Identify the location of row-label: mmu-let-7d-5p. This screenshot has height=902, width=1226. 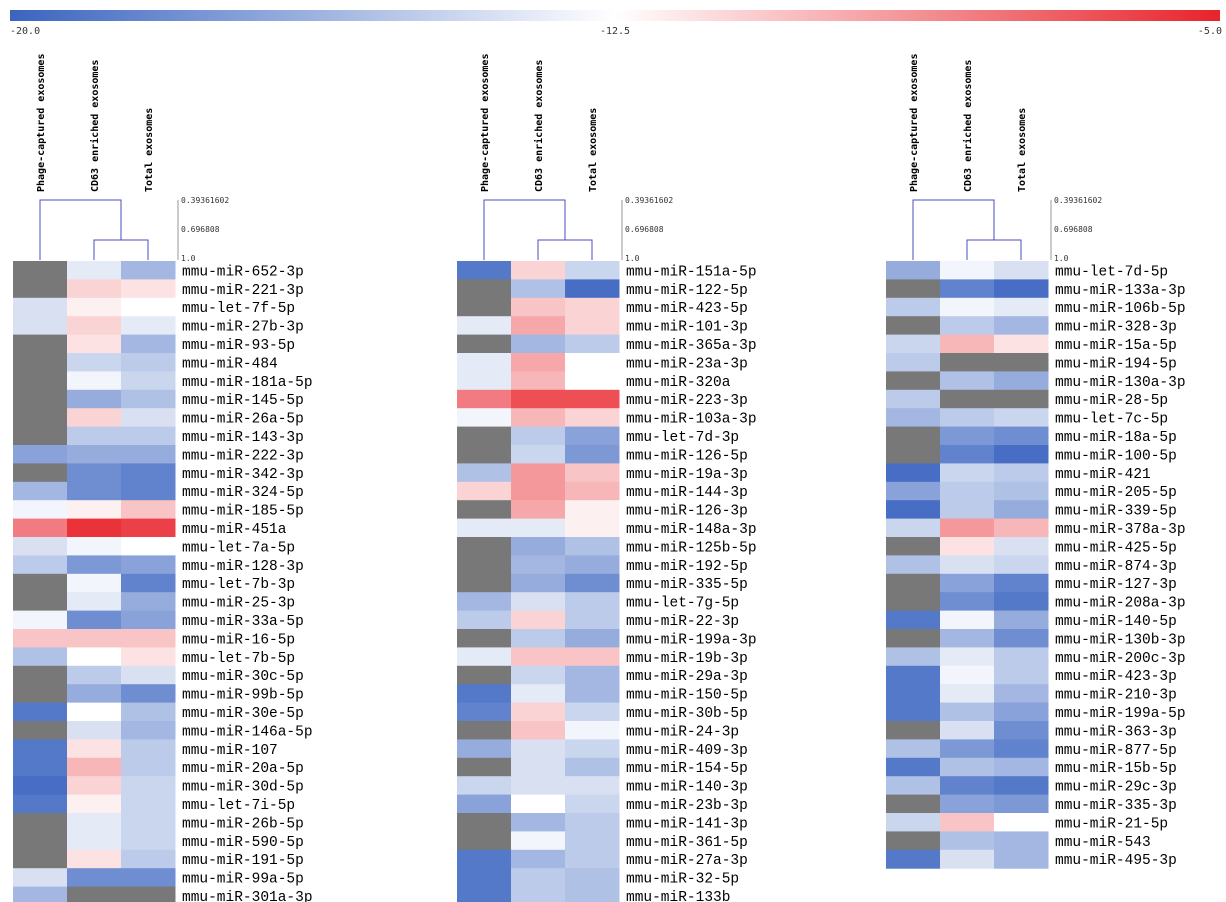
(1111, 272).